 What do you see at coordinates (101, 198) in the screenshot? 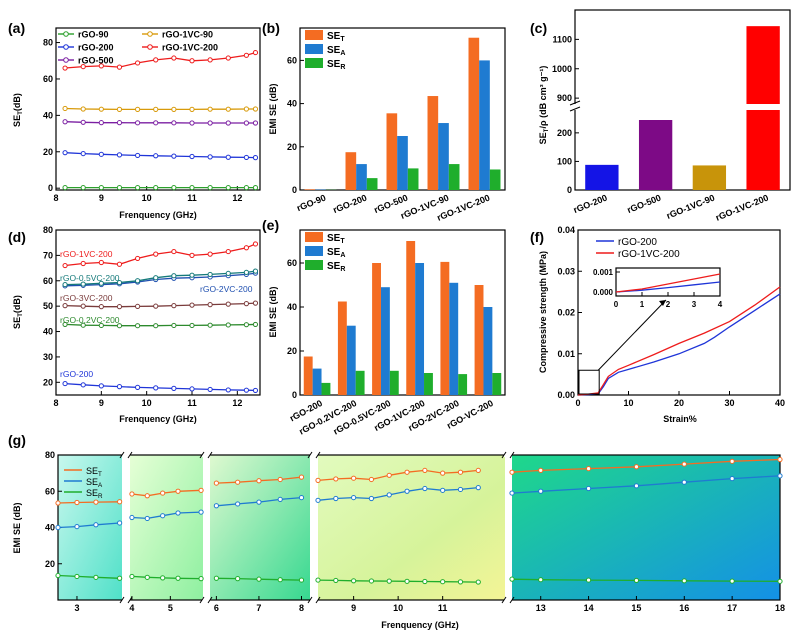
I see `x-tick-label: 9` at bounding box center [101, 198].